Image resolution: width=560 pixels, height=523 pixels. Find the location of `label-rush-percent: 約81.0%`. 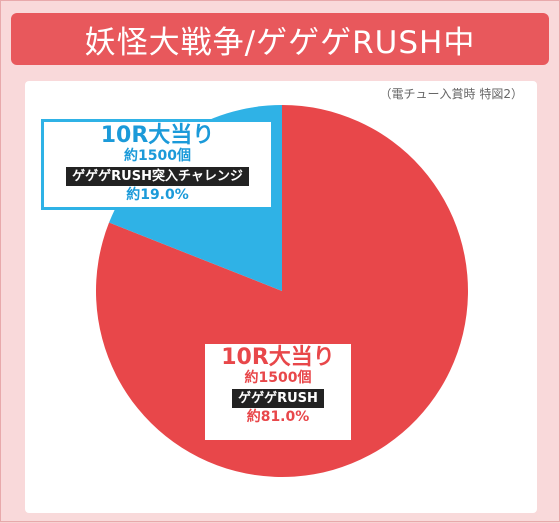

label-rush-percent: 約81.0% is located at coordinates (278, 417).